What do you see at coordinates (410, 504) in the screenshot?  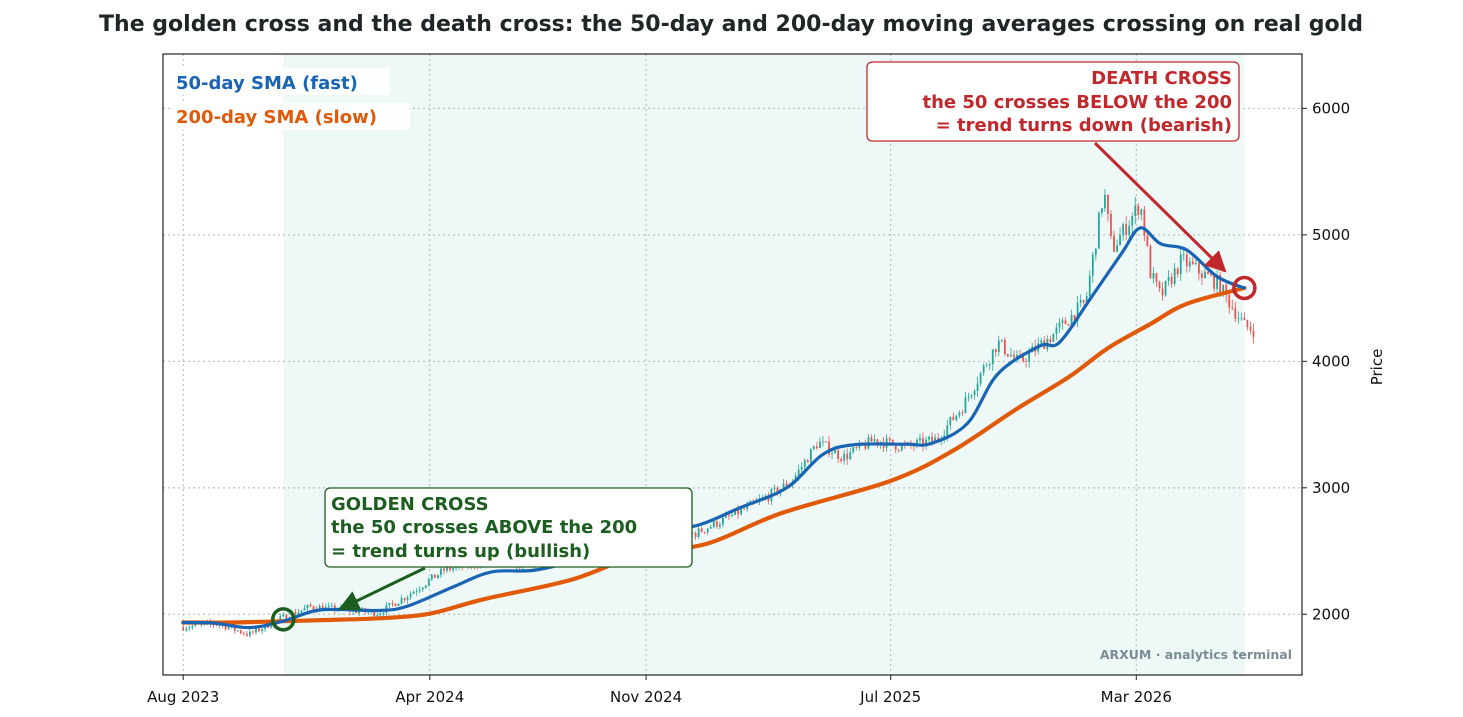 I see `golden-cross-title: GOLDEN CROSS` at bounding box center [410, 504].